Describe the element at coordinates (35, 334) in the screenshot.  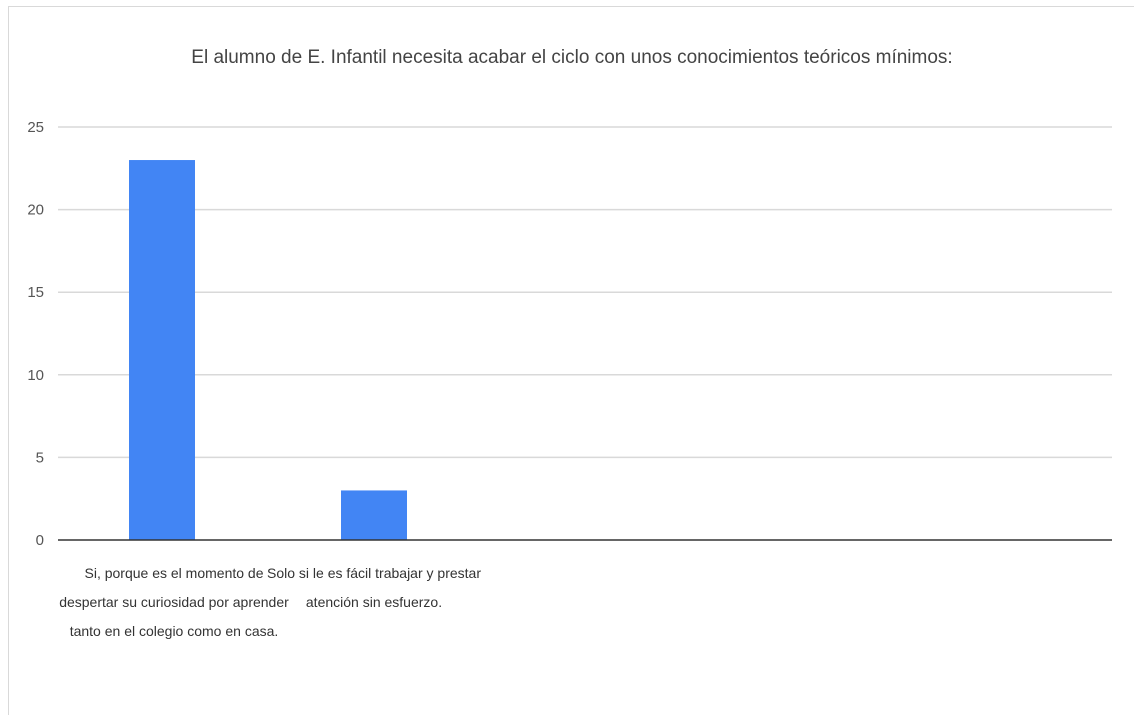
I see `y-axis-ticks: 0 5 10 15 20 25` at that location.